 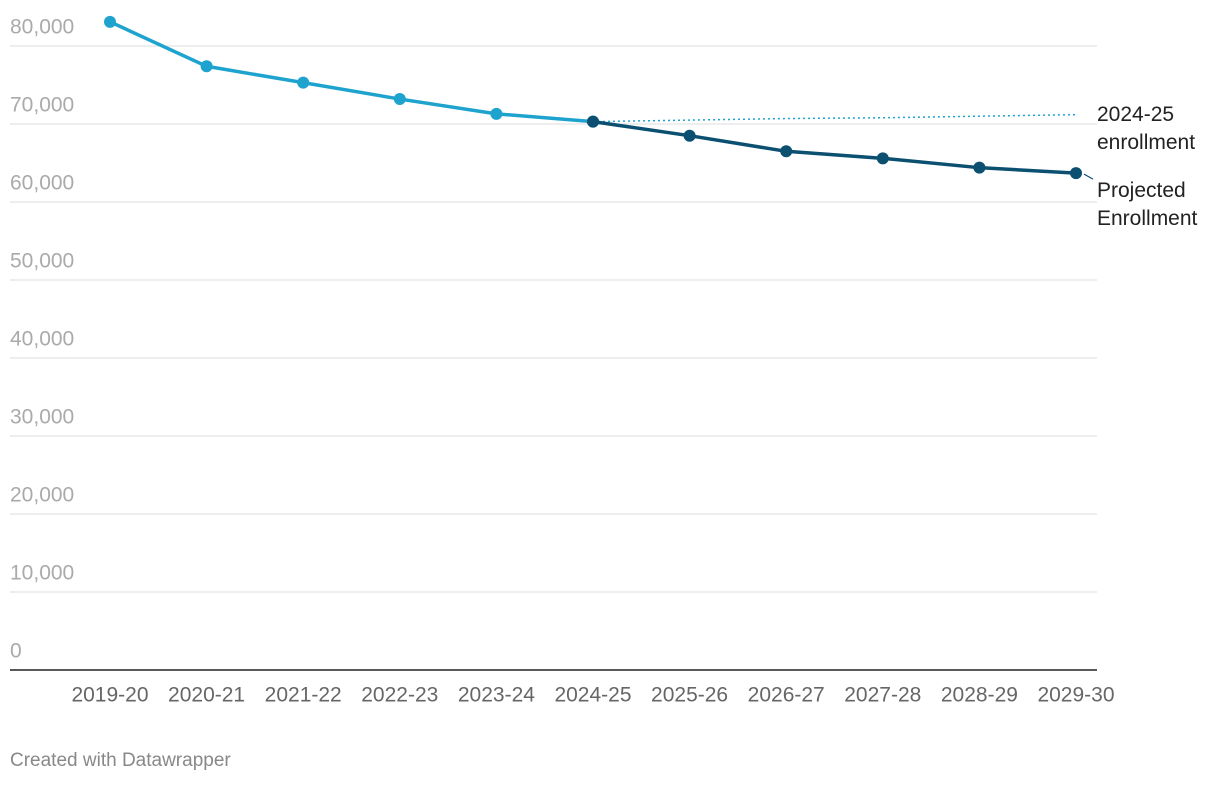 I want to click on y-tick-label: 60,000, so click(x=42, y=183).